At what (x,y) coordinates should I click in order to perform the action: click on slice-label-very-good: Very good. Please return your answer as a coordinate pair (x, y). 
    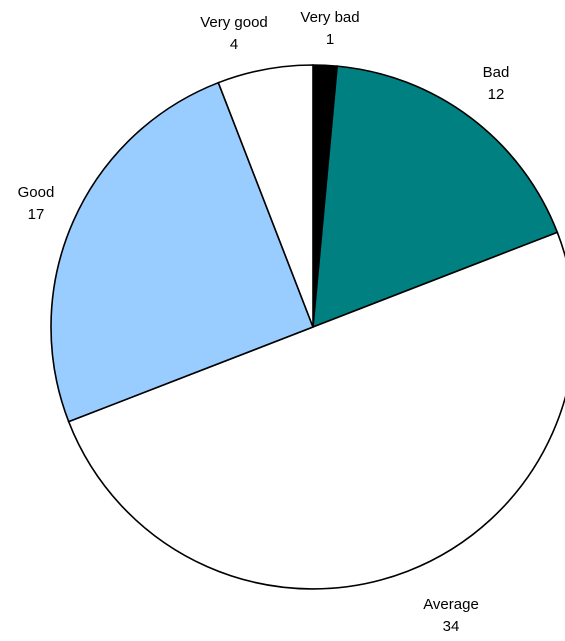
    Looking at the image, I should click on (234, 22).